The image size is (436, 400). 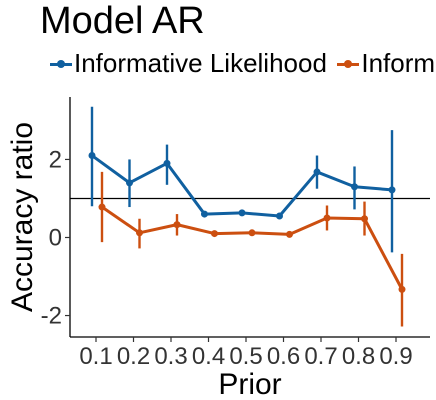 What do you see at coordinates (395, 356) in the screenshot?
I see `x-tick-label: 0.9` at bounding box center [395, 356].